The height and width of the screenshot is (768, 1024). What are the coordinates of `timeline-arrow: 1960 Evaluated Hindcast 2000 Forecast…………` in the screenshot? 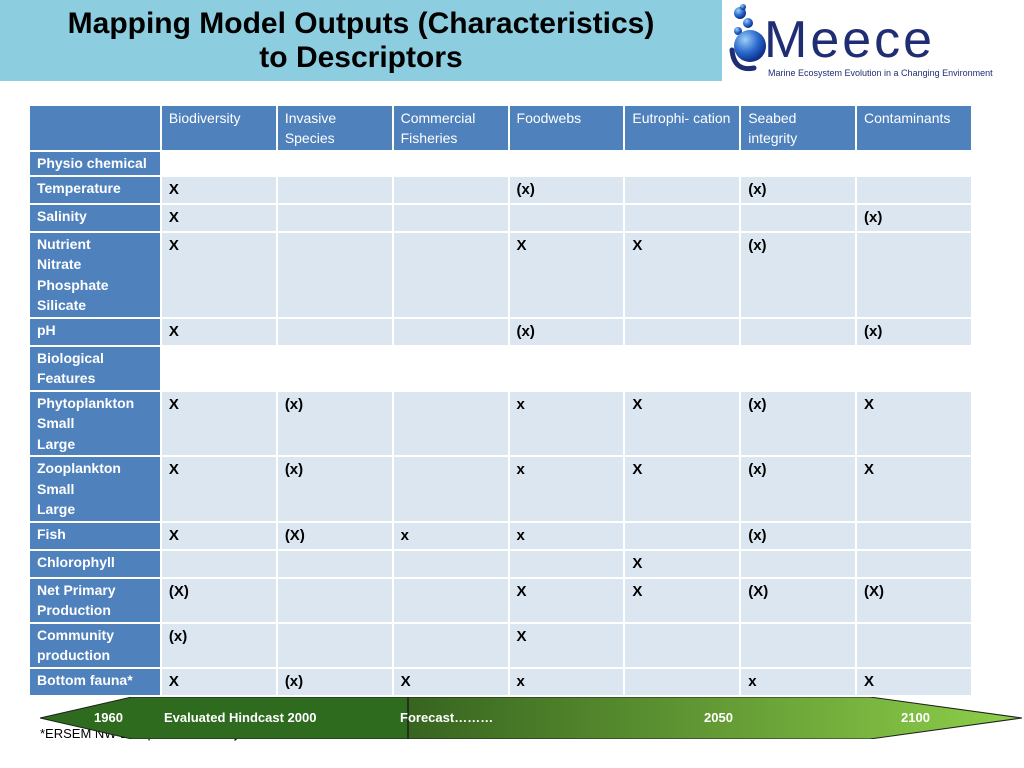 It's located at (532, 718).